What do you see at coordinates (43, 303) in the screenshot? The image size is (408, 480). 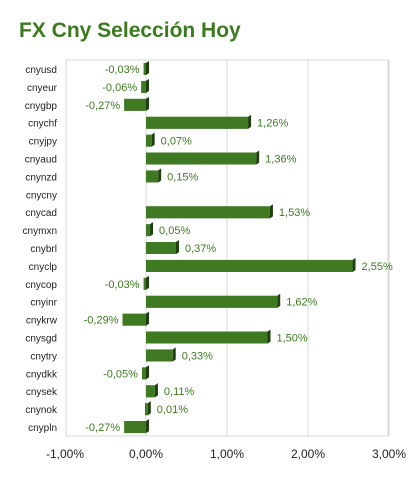 I see `category-label: cnyinr` at bounding box center [43, 303].